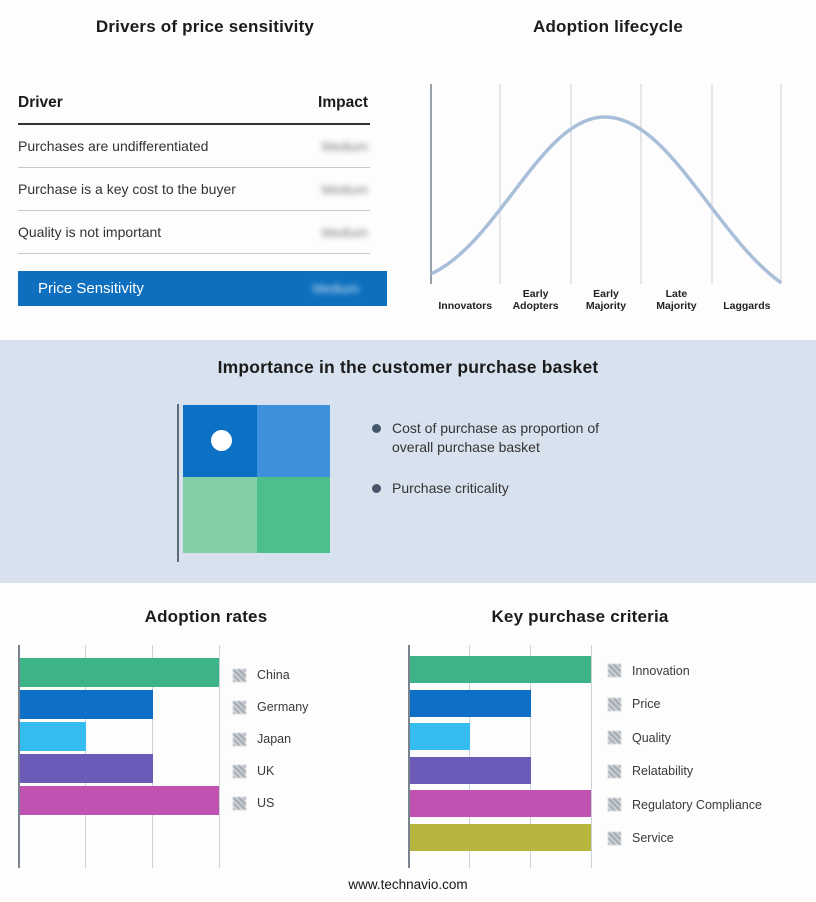  Describe the element at coordinates (663, 771) in the screenshot. I see `legend-label: Relatability` at that location.